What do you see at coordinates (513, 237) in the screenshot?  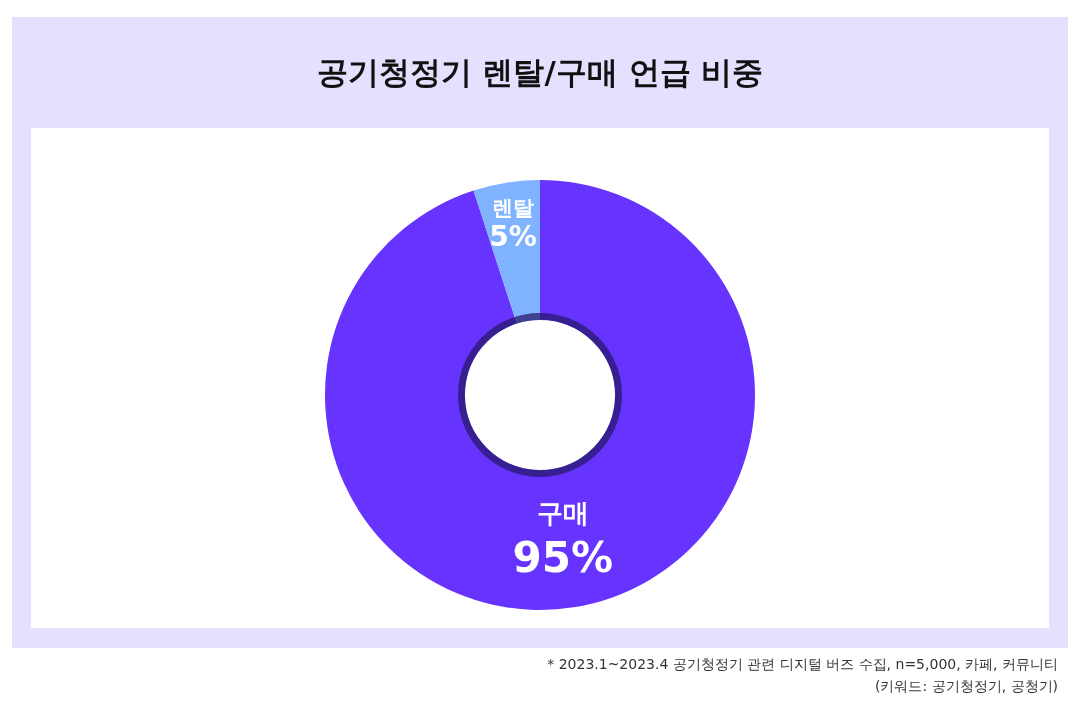 I see `data-label: 5%` at bounding box center [513, 237].